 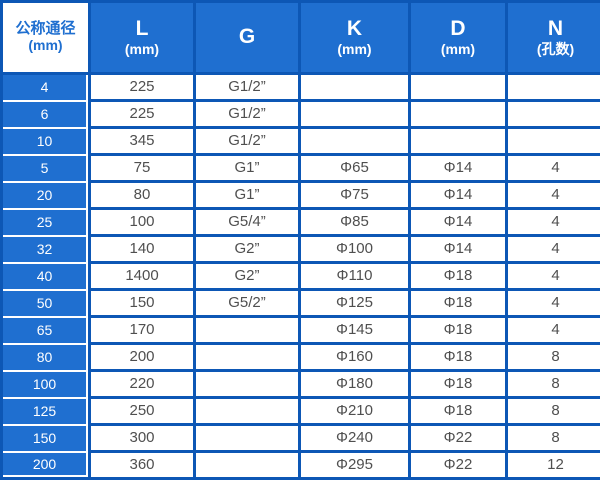 I want to click on row-header-cell: 65, so click(x=45, y=331).